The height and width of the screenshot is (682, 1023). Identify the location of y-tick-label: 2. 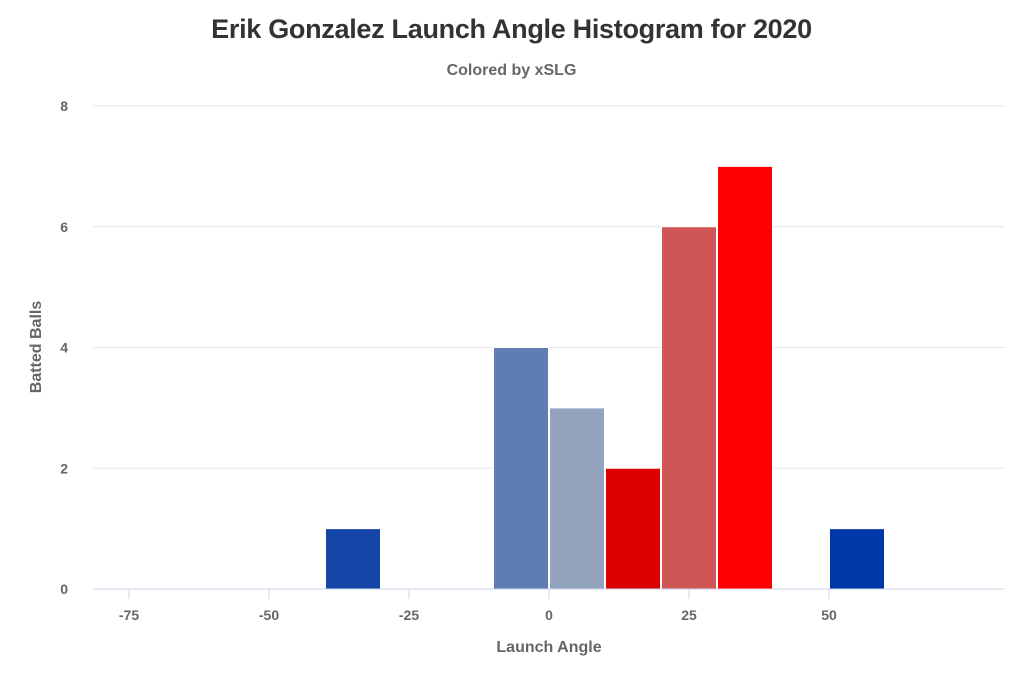
(64, 468).